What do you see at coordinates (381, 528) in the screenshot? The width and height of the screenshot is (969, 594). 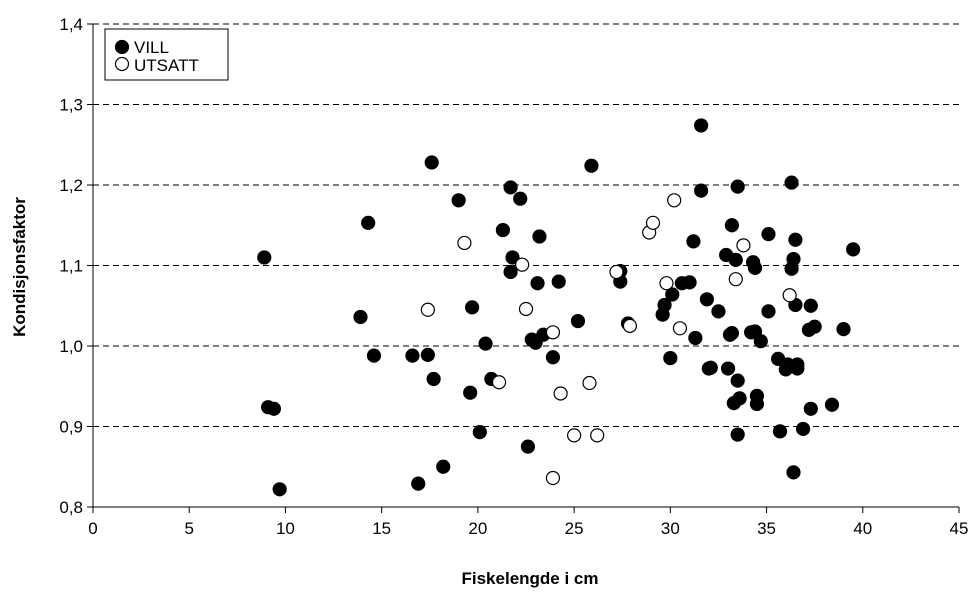 I see `x-tick-label: 15` at bounding box center [381, 528].